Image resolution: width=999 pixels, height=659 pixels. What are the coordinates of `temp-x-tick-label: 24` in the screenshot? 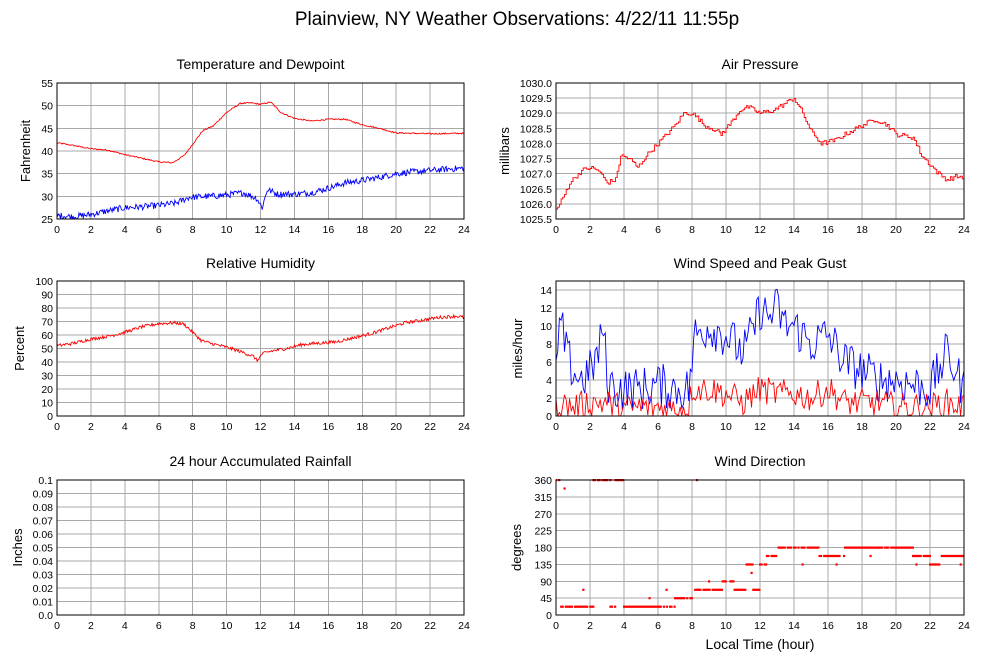 It's located at (464, 230).